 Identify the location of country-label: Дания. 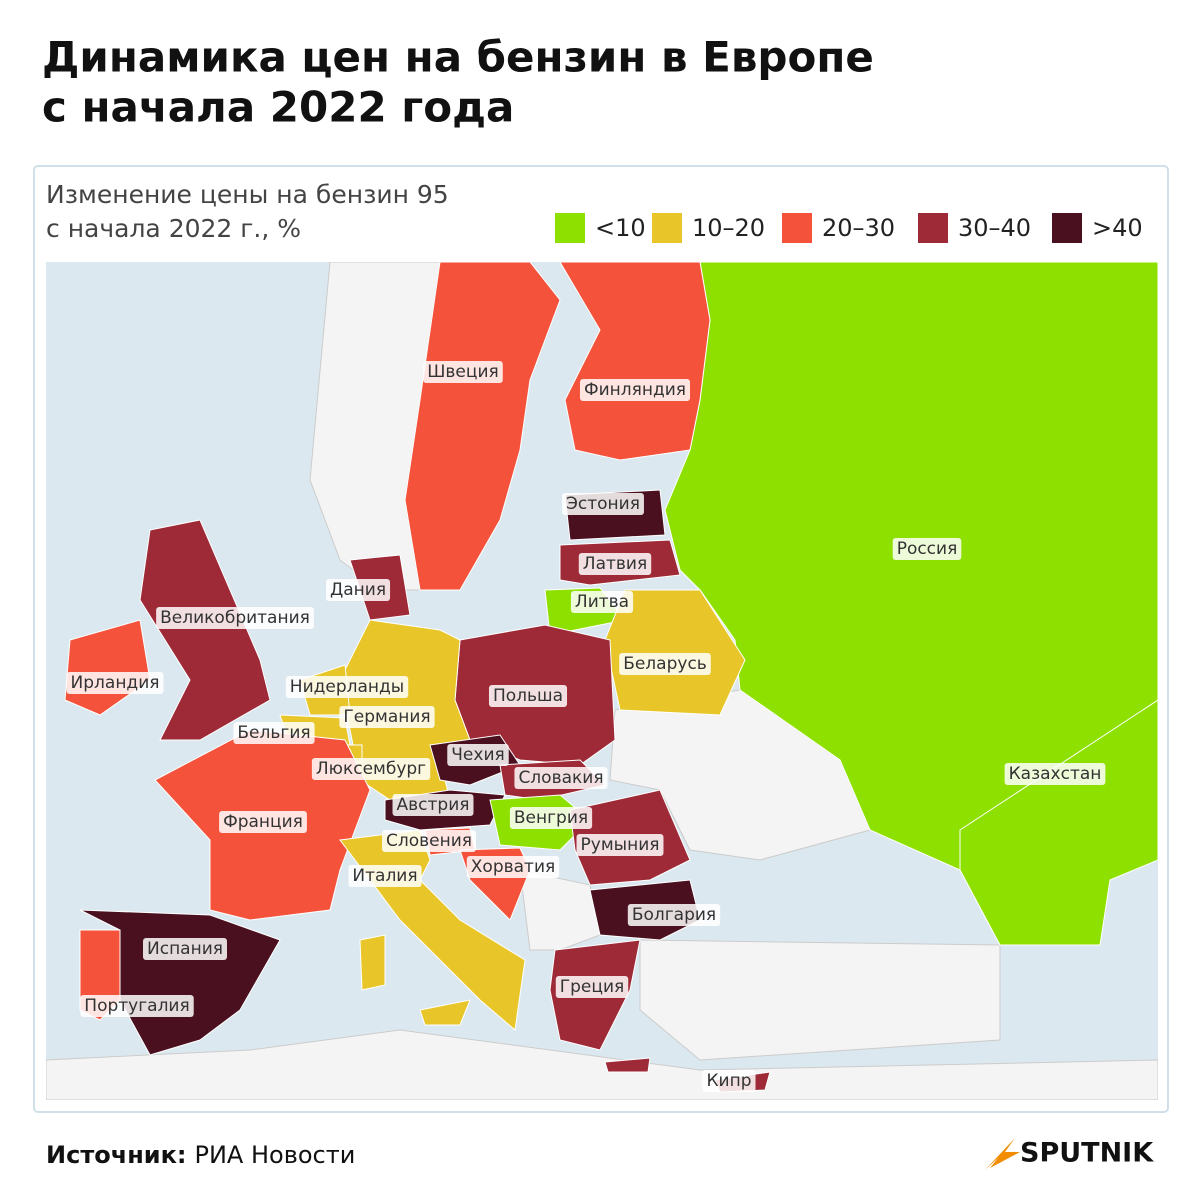
(358, 590).